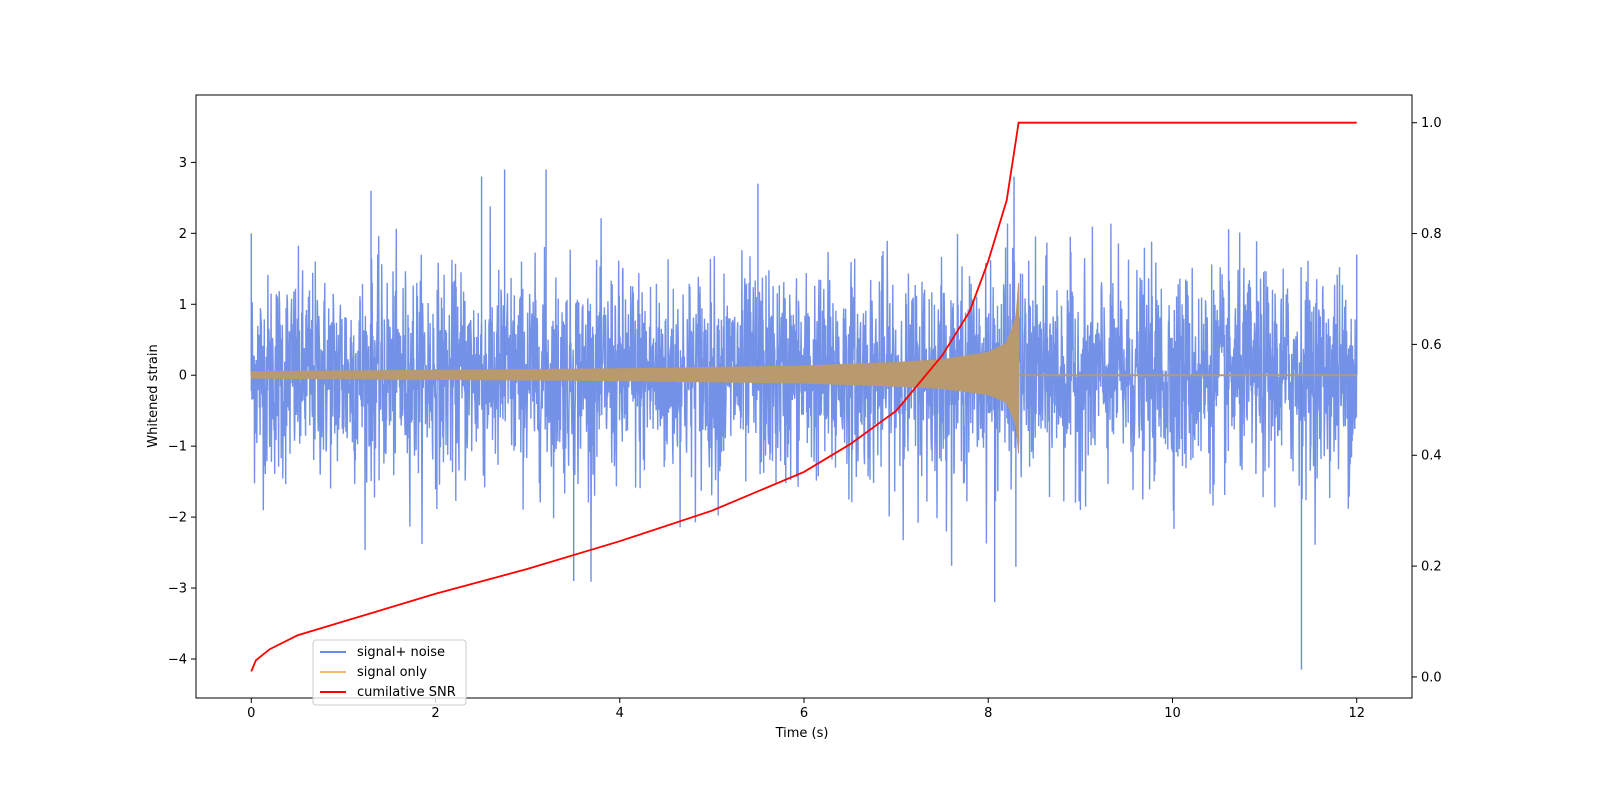  What do you see at coordinates (1431, 567) in the screenshot?
I see `y2-tick-label: 0.2` at bounding box center [1431, 567].